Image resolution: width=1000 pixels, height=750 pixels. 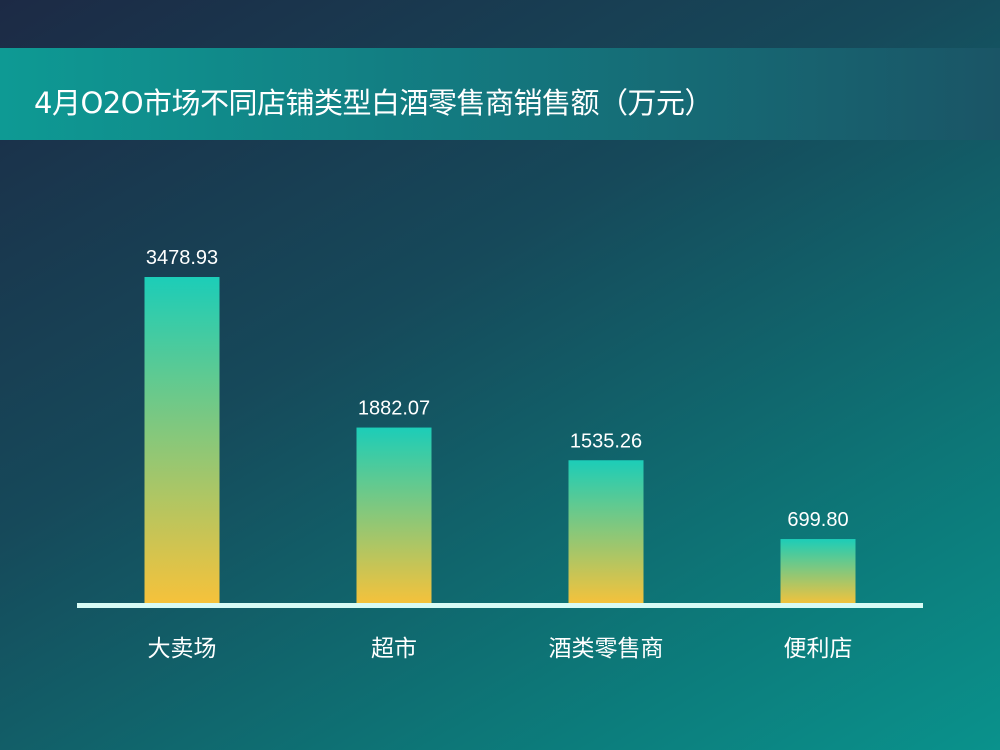 I want to click on value-label: 3478.93, so click(x=182, y=258).